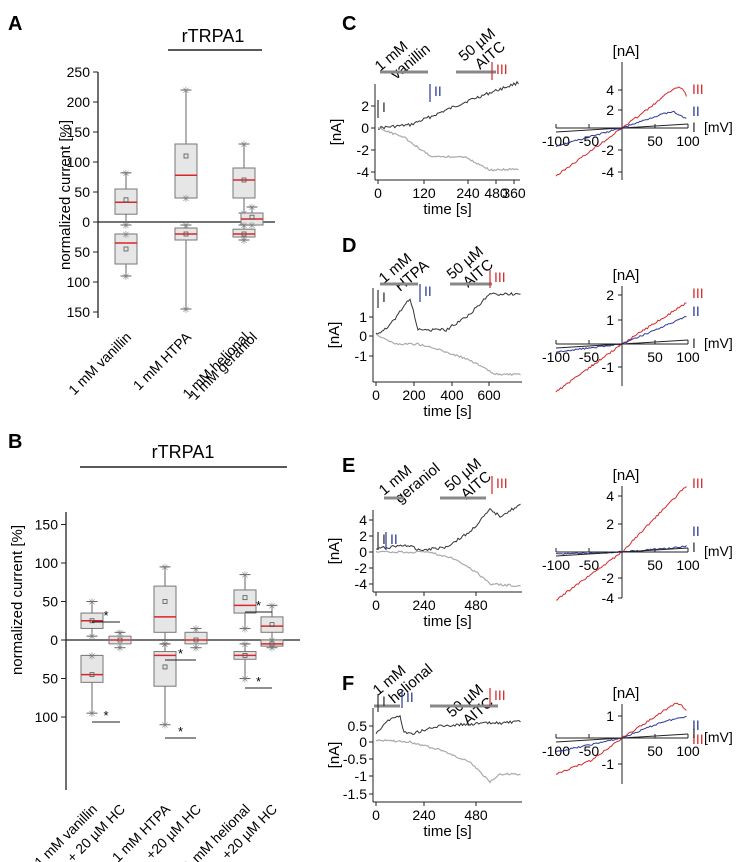  Describe the element at coordinates (447, 209) in the screenshot. I see `trace-xlabel: time [s]` at that location.